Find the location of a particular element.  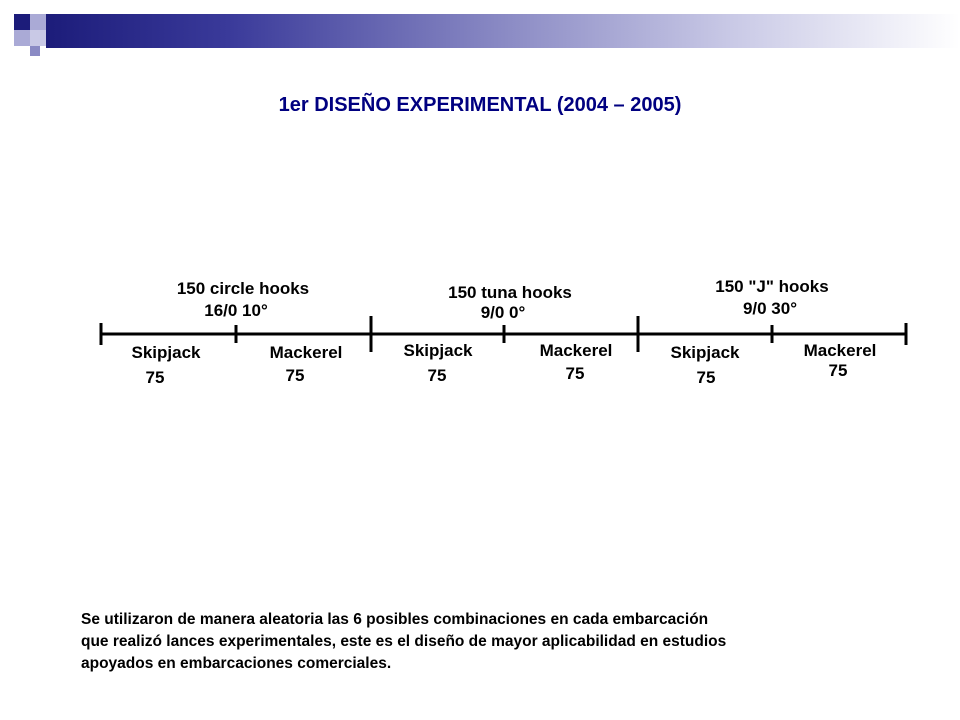

segment-3-species: Skipjack is located at coordinates (439, 350).